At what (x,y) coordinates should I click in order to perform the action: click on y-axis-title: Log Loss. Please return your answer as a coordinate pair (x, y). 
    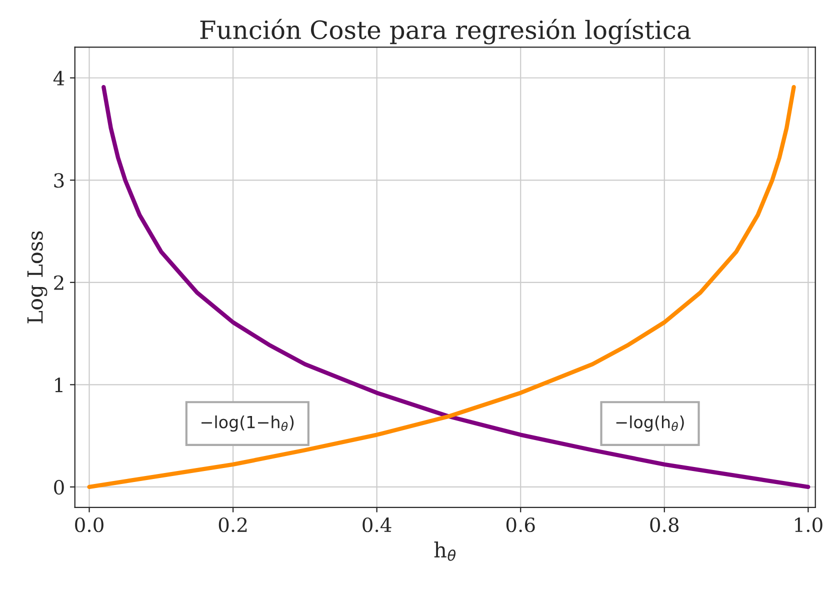
    Looking at the image, I should click on (37, 277).